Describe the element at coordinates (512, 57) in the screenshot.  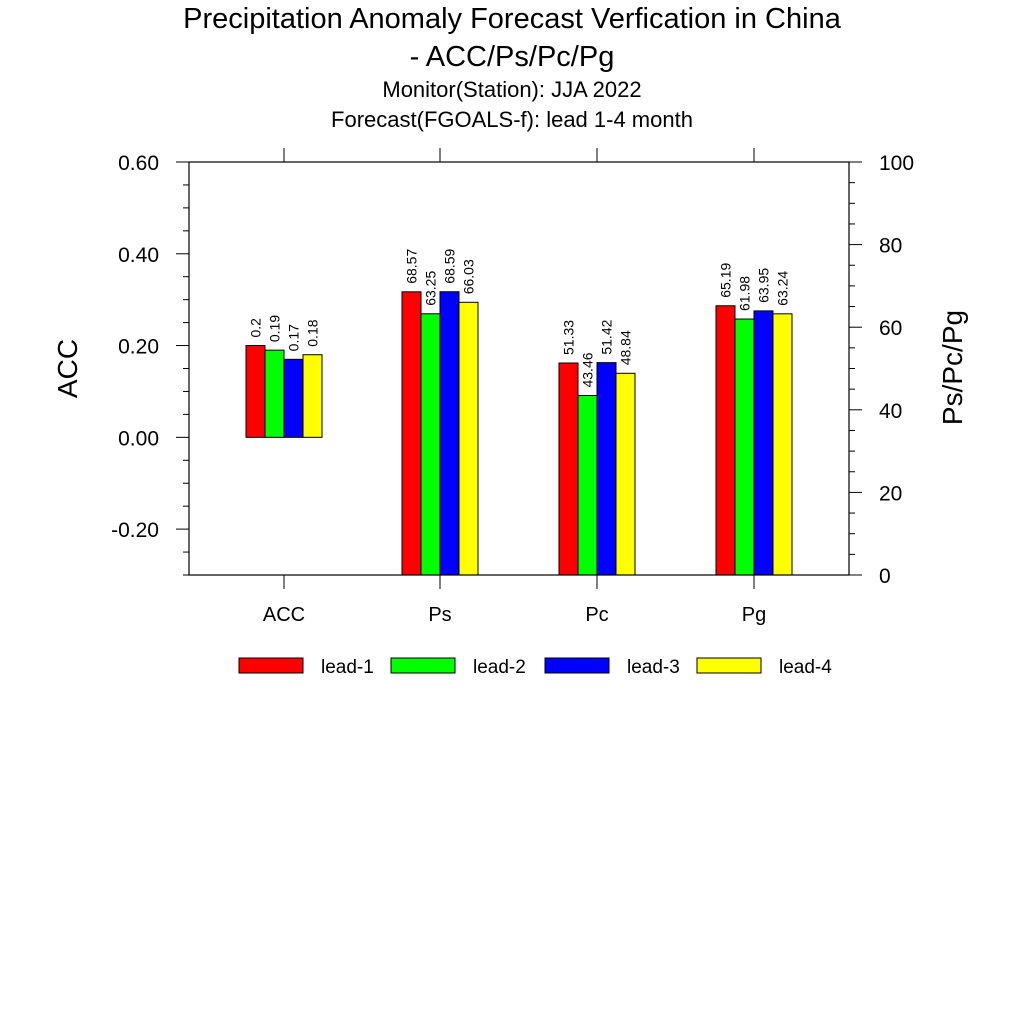
I see `chart-title-line2: - ACC/Ps/Pc/Pg` at that location.